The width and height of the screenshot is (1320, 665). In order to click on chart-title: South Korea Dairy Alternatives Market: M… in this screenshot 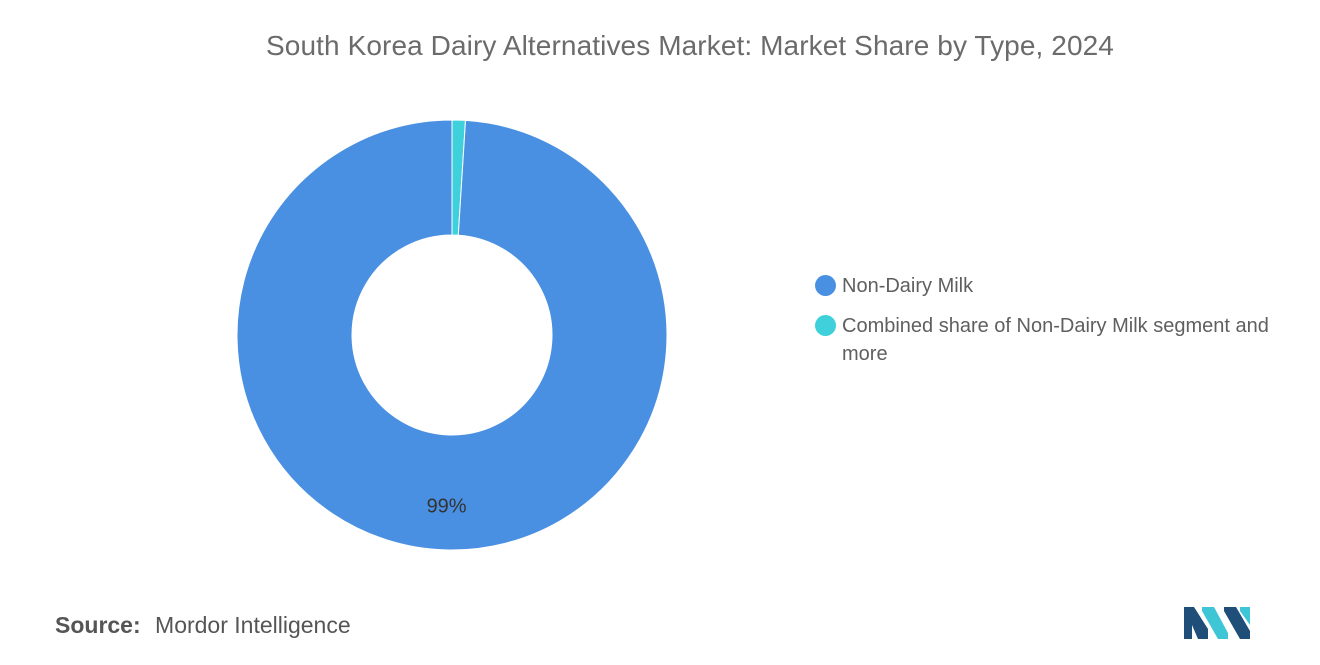, I will do `click(690, 45)`.